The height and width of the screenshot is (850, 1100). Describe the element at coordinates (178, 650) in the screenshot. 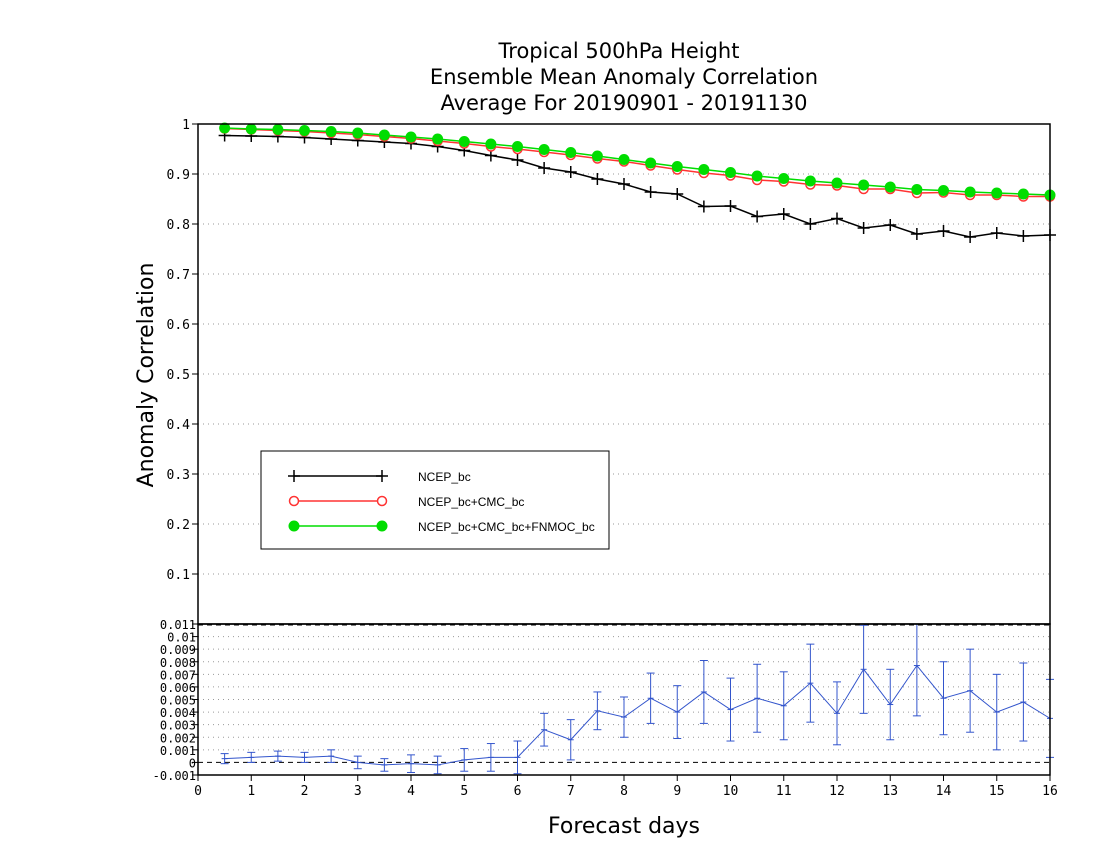

I see `sub-y-tick-label: 0.009` at that location.